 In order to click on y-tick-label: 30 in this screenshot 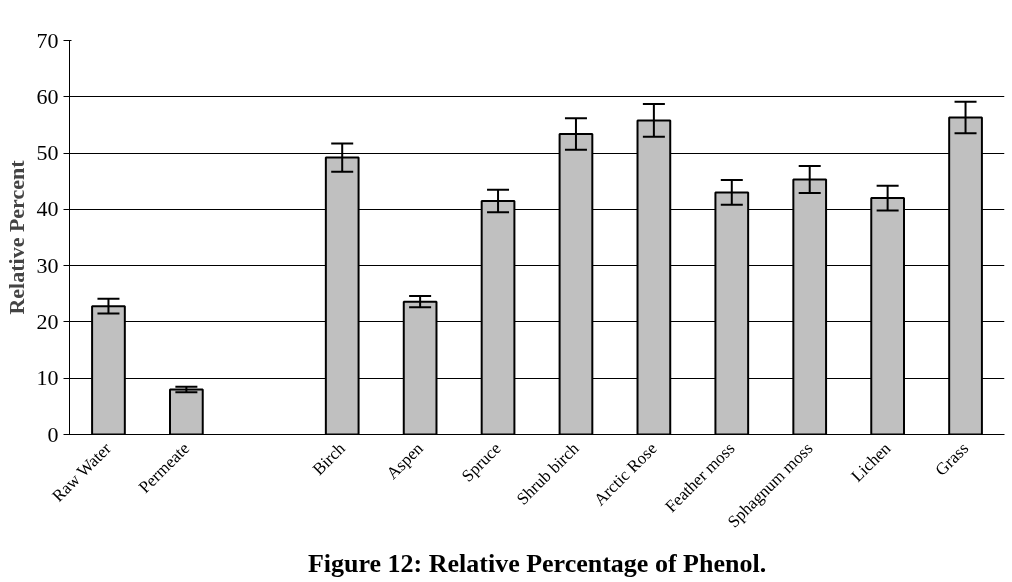, I will do `click(47, 265)`.